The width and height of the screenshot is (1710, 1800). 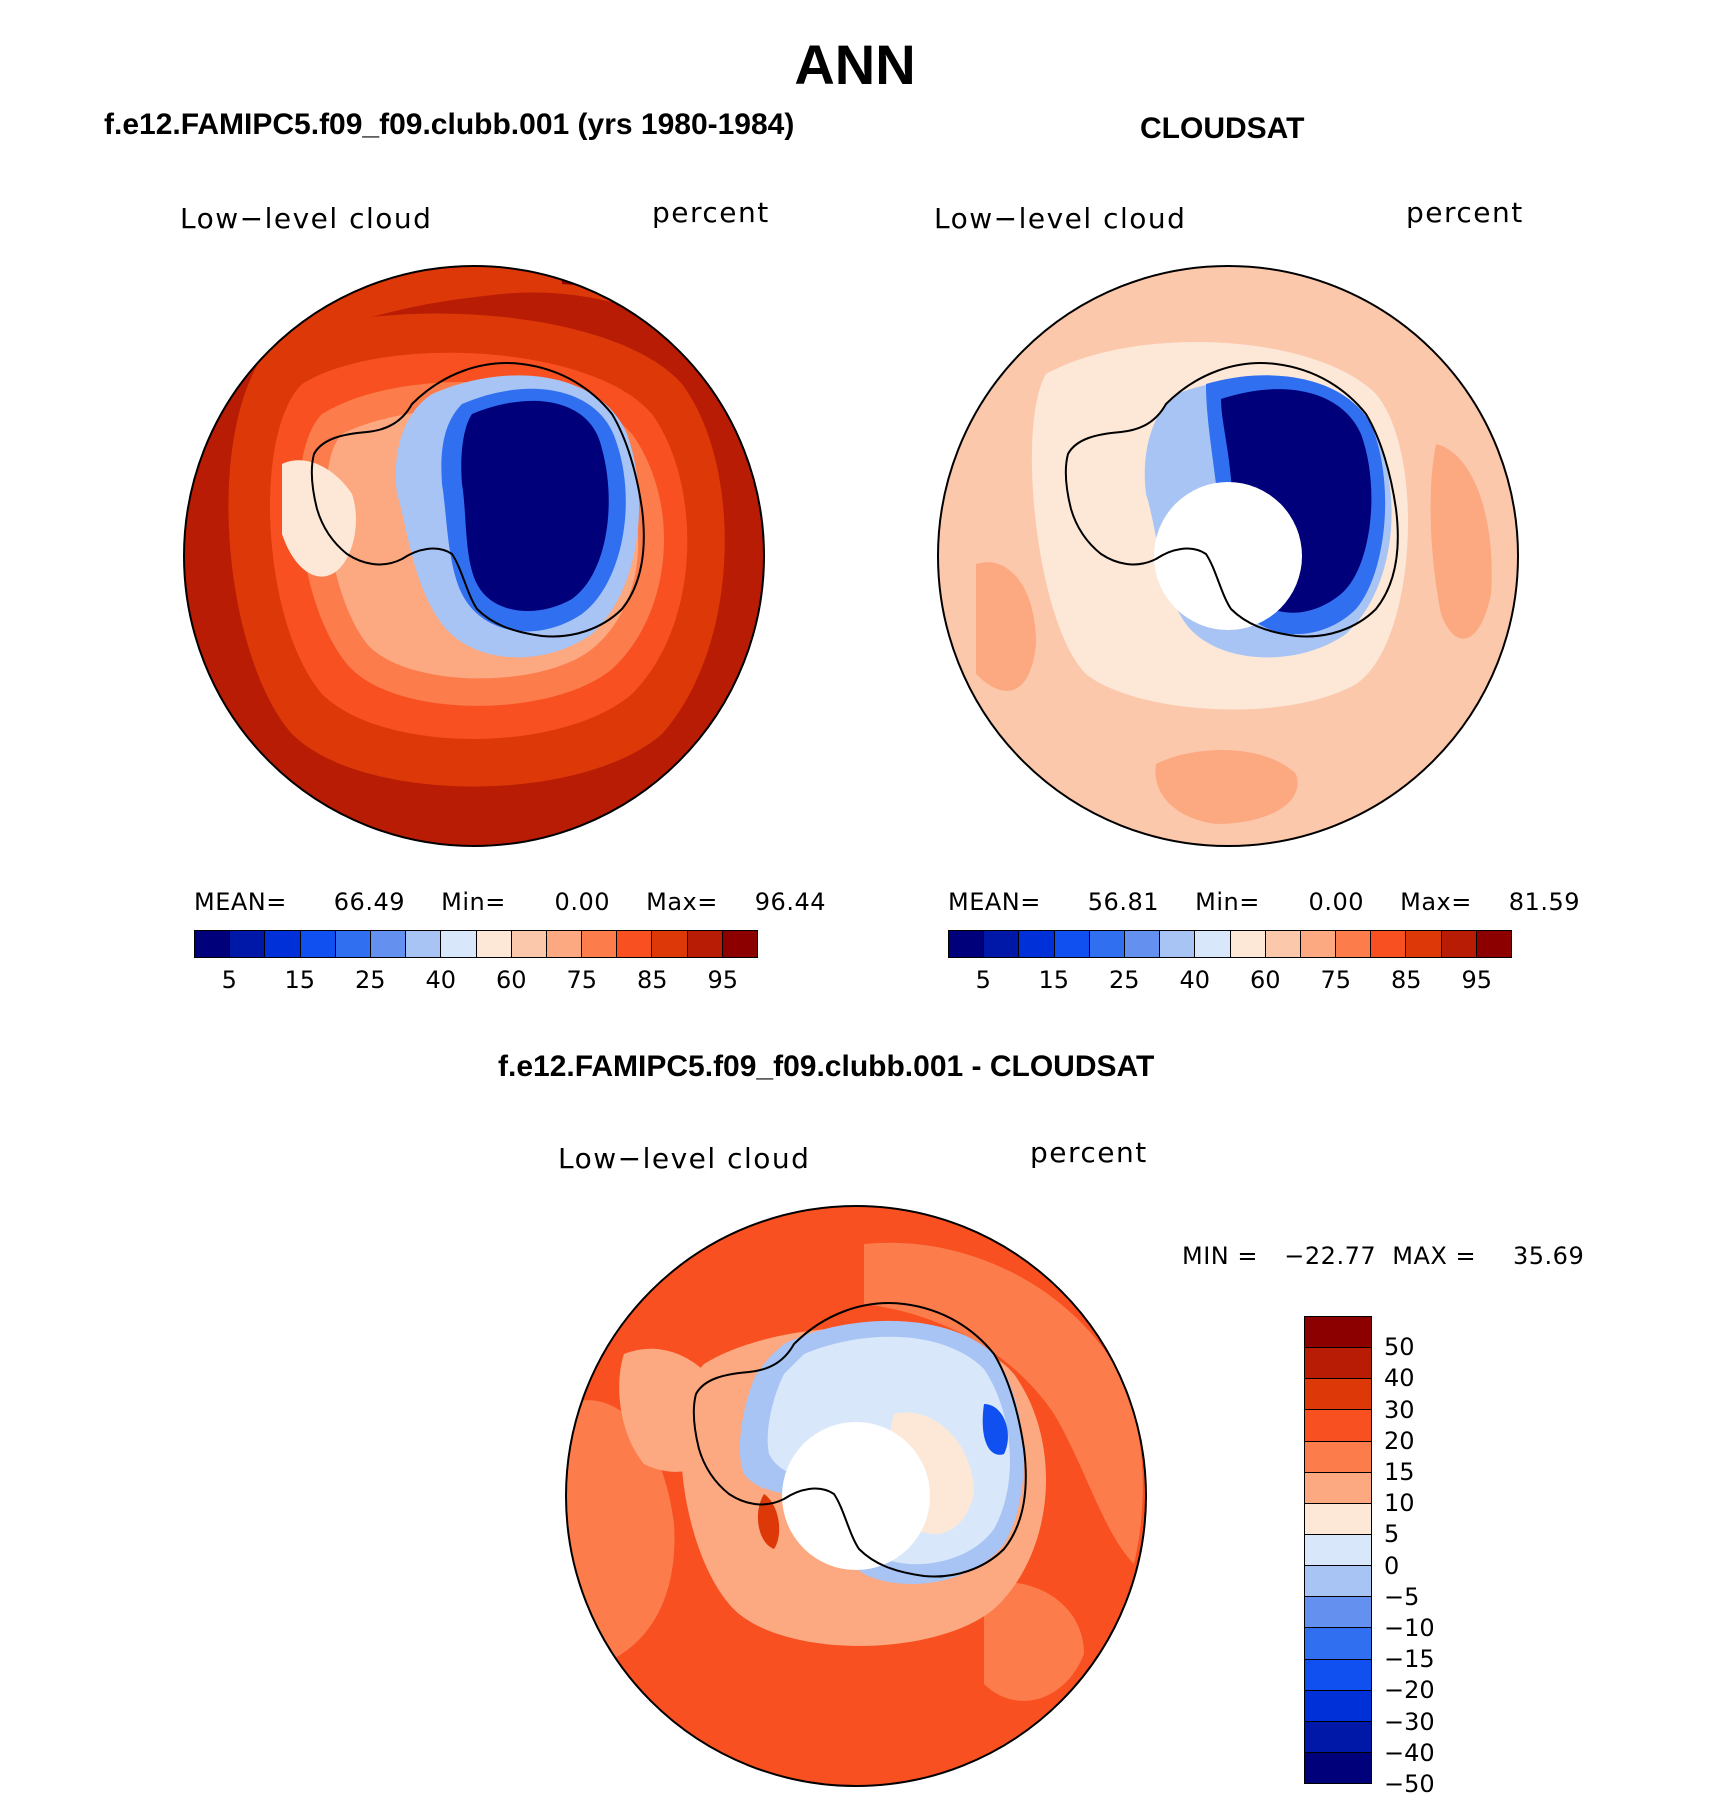 What do you see at coordinates (240, 902) in the screenshot?
I see `model-mean-label: MEAN=` at bounding box center [240, 902].